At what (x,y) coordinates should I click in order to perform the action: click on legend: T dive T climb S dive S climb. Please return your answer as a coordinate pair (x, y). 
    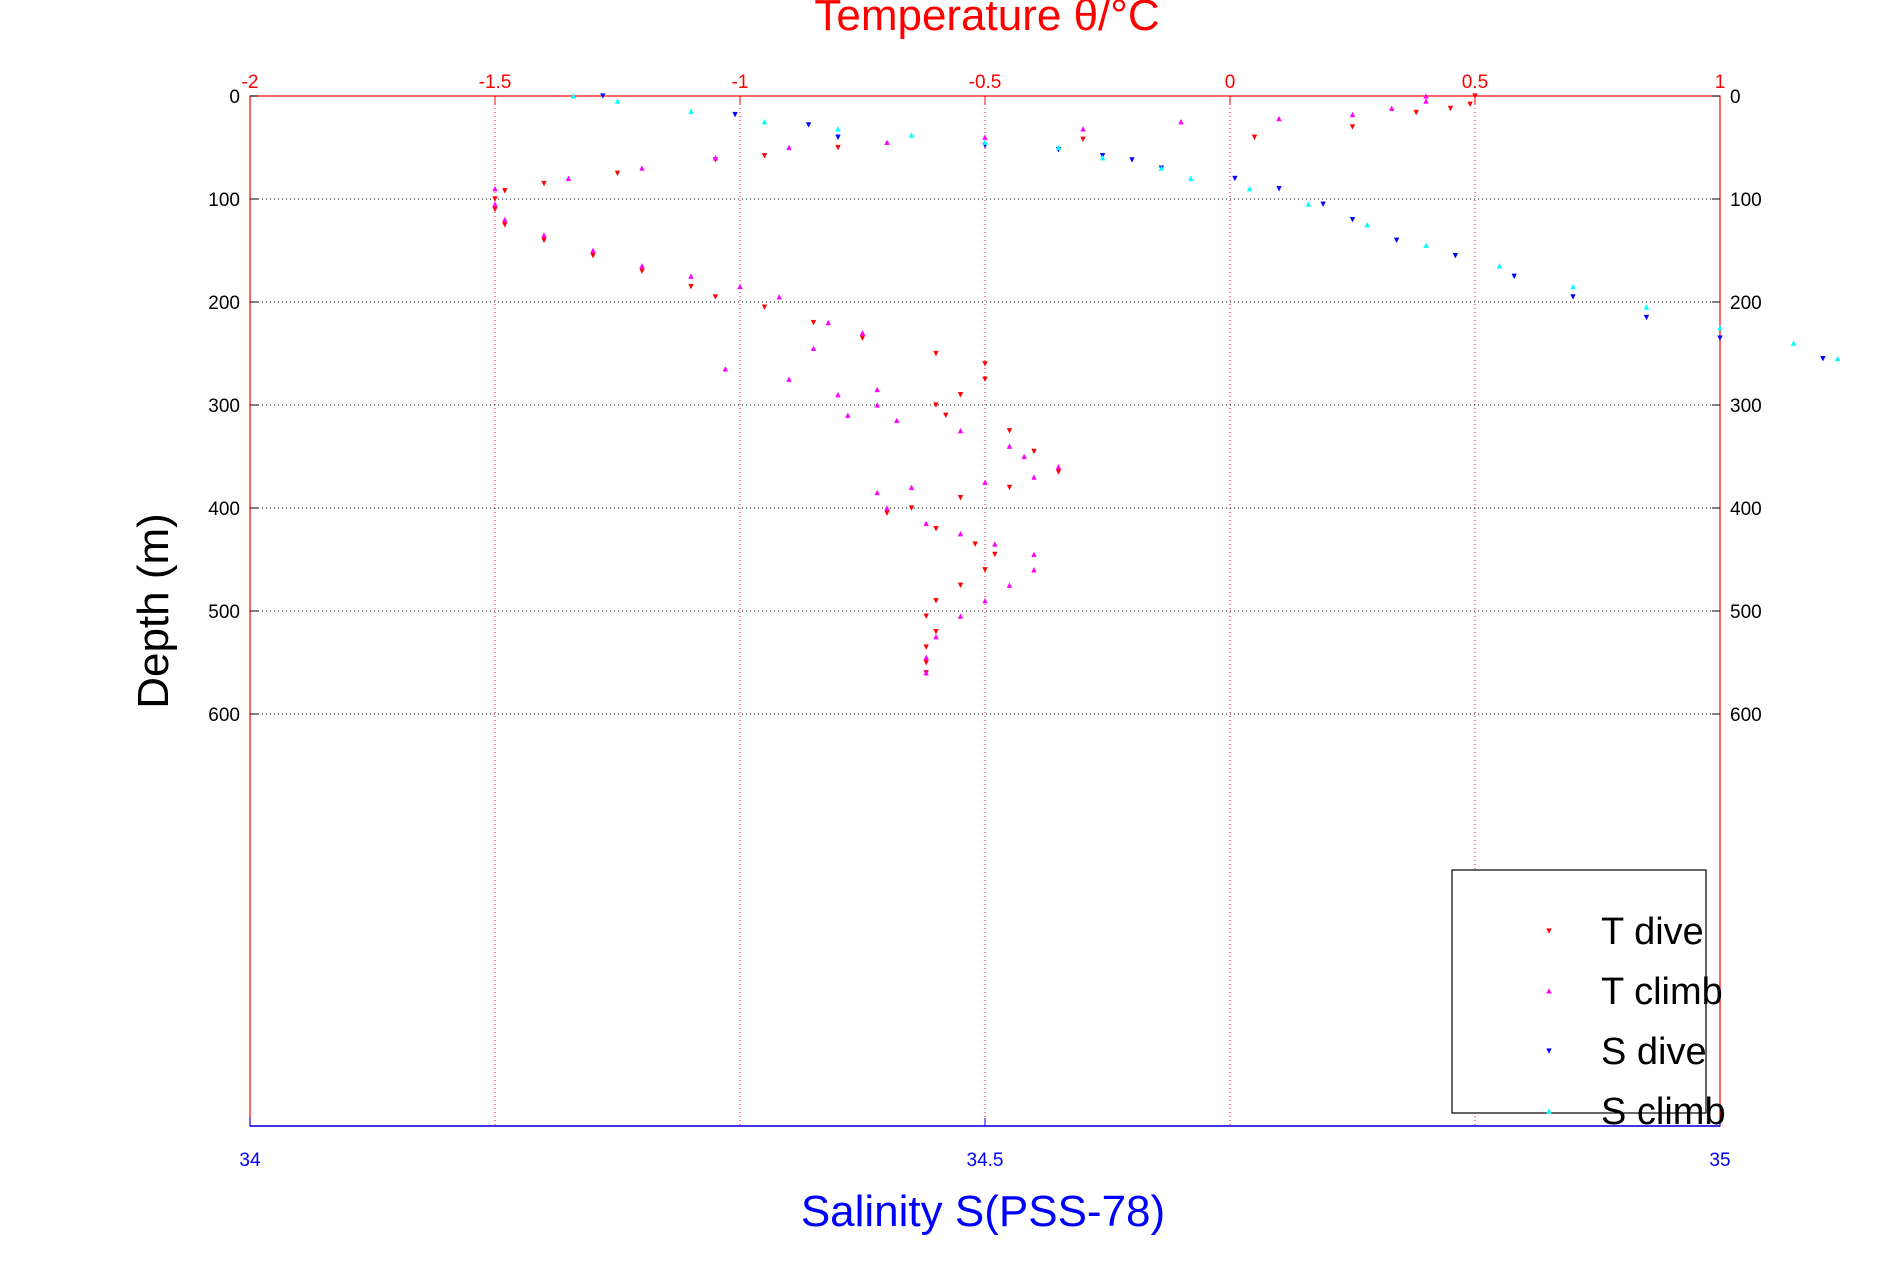
    Looking at the image, I should click on (1588, 1001).